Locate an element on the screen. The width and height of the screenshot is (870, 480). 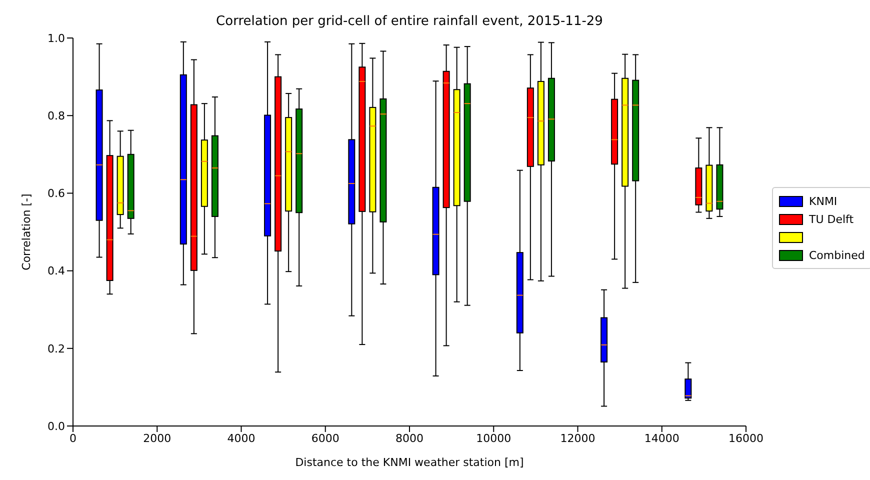
y-tick-label: 0.6 is located at coordinates (56, 193).